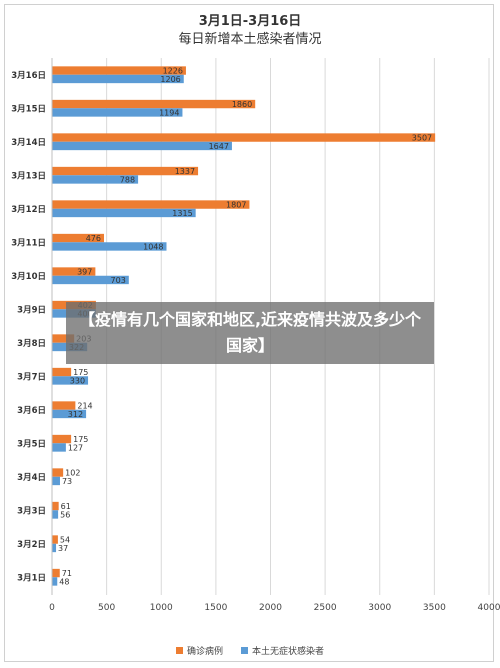  What do you see at coordinates (219, 146) in the screenshot?
I see `data-label: 1647` at bounding box center [219, 146].